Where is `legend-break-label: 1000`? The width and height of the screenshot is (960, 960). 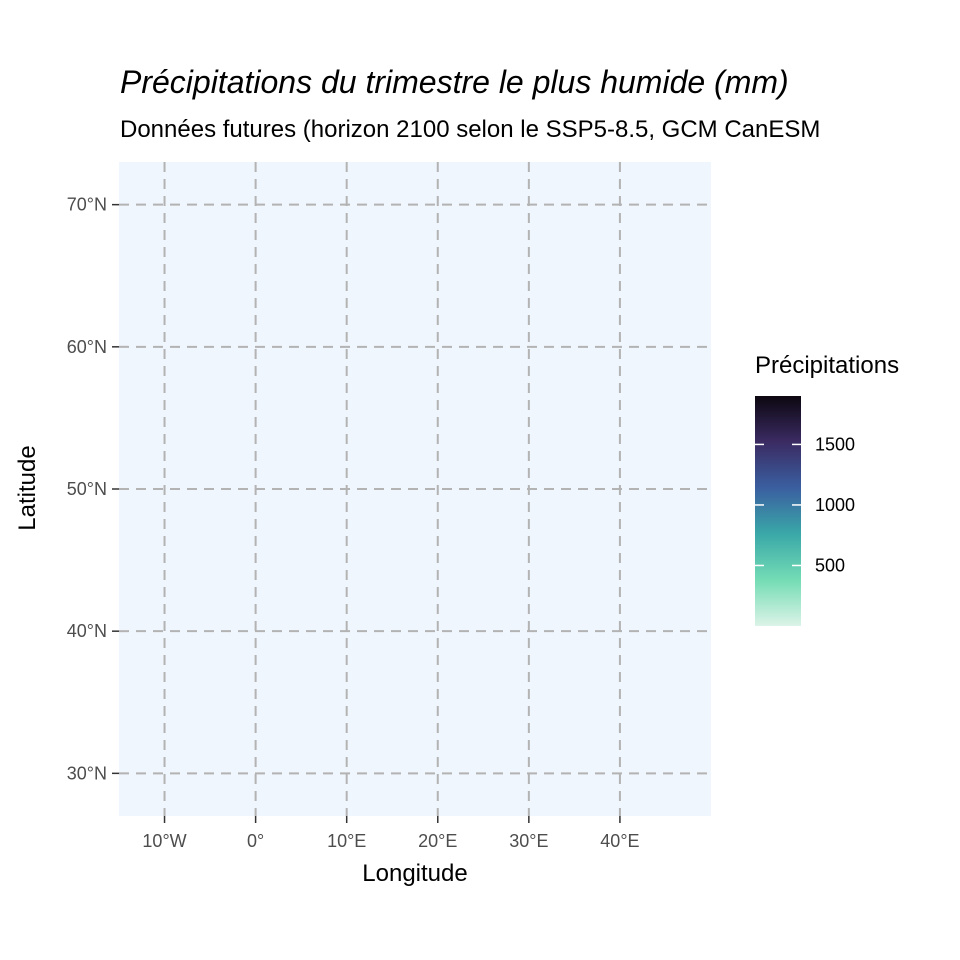
legend-break-label: 1000 is located at coordinates (835, 505).